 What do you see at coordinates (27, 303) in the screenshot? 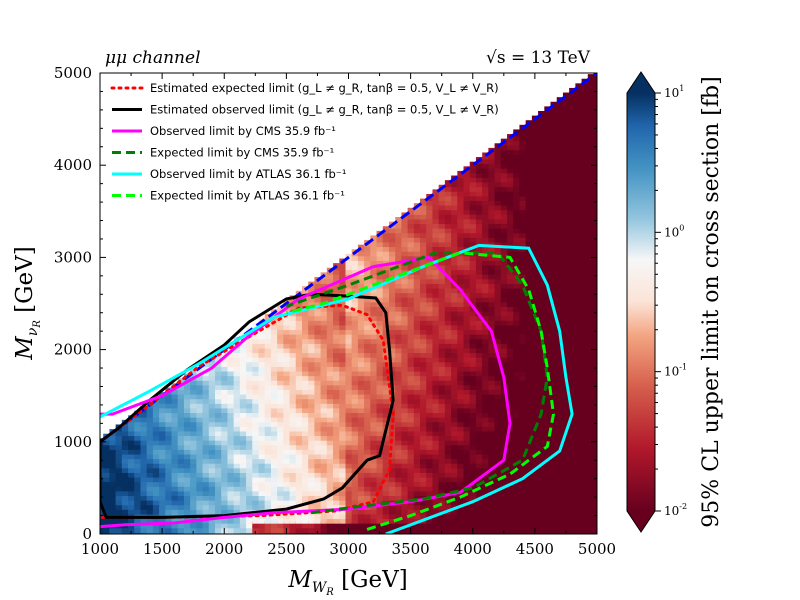
I see `y-axis-label: MνR [GeV]` at bounding box center [27, 303].